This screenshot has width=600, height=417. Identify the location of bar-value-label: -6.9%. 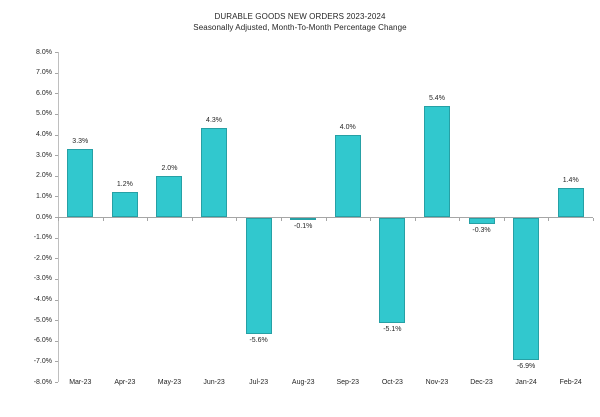
(526, 367).